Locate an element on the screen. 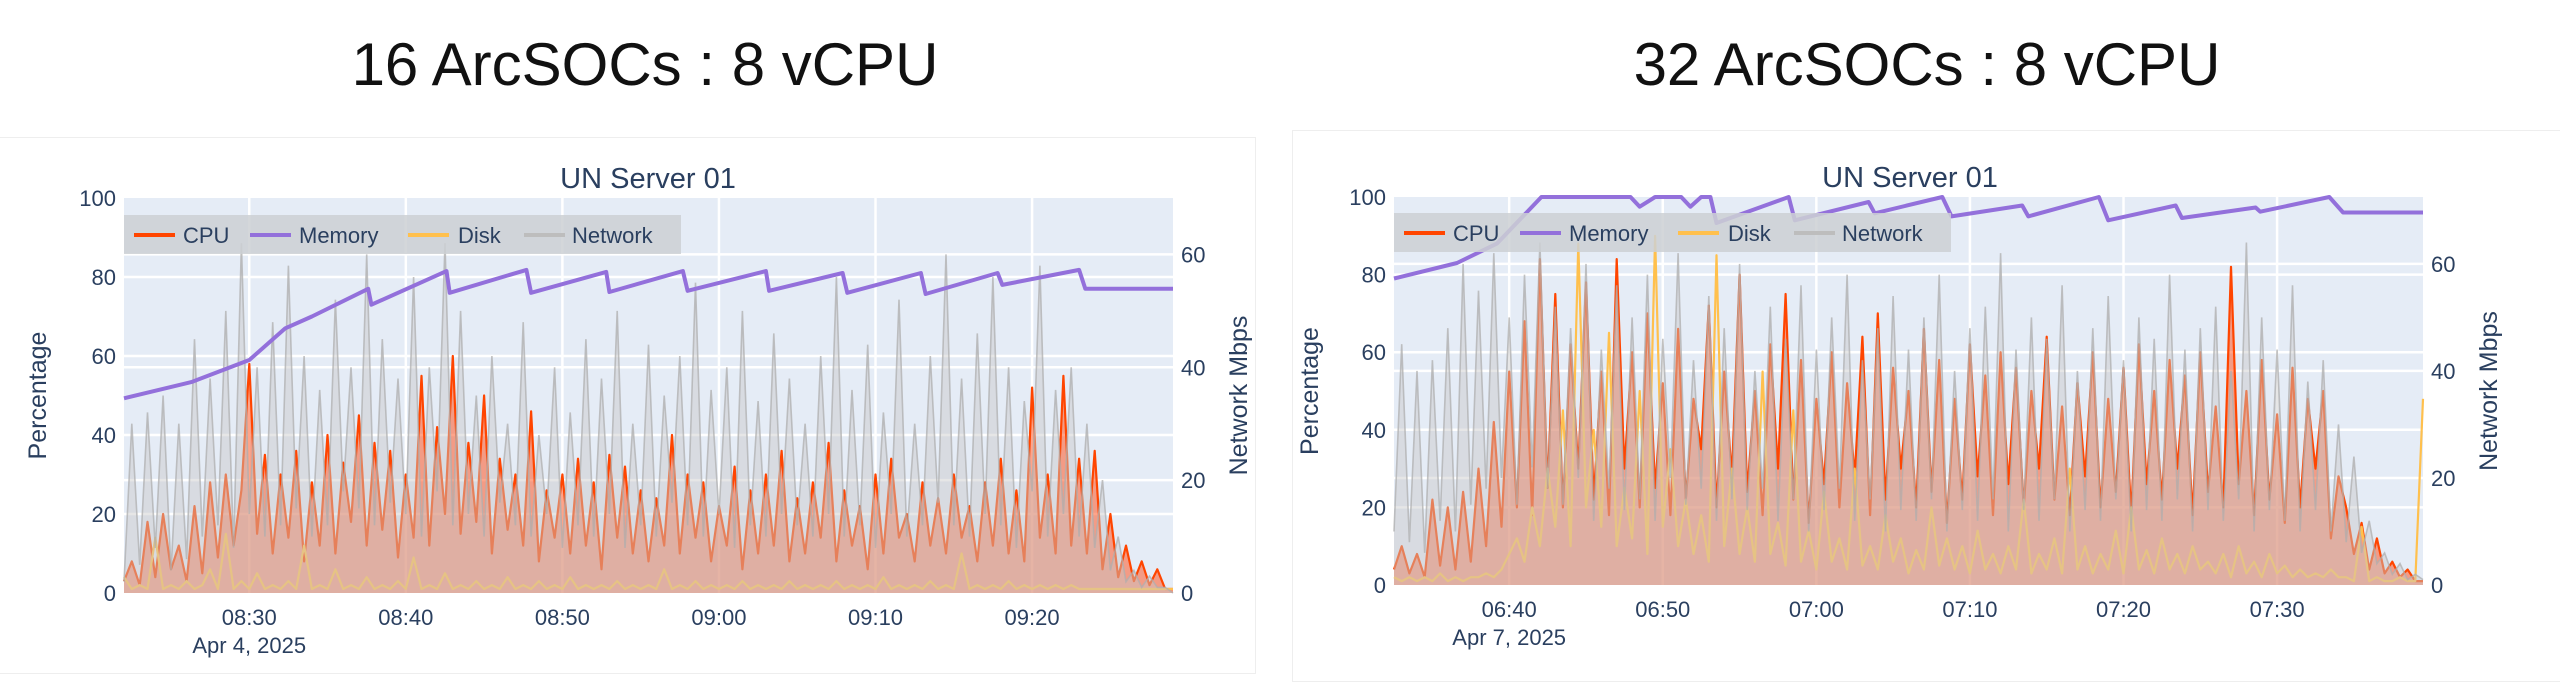 Image resolution: width=2560 pixels, height=682 pixels. x-tick-label: 07:10 is located at coordinates (1969, 609).